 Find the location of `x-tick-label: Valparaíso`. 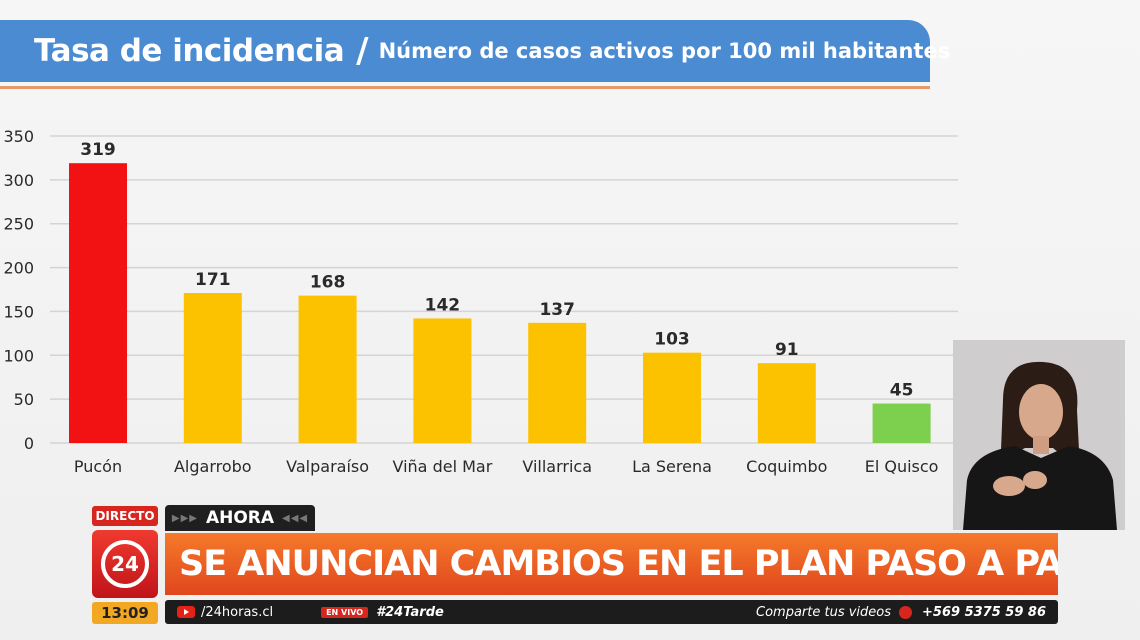

x-tick-label: Valparaíso is located at coordinates (327, 466).